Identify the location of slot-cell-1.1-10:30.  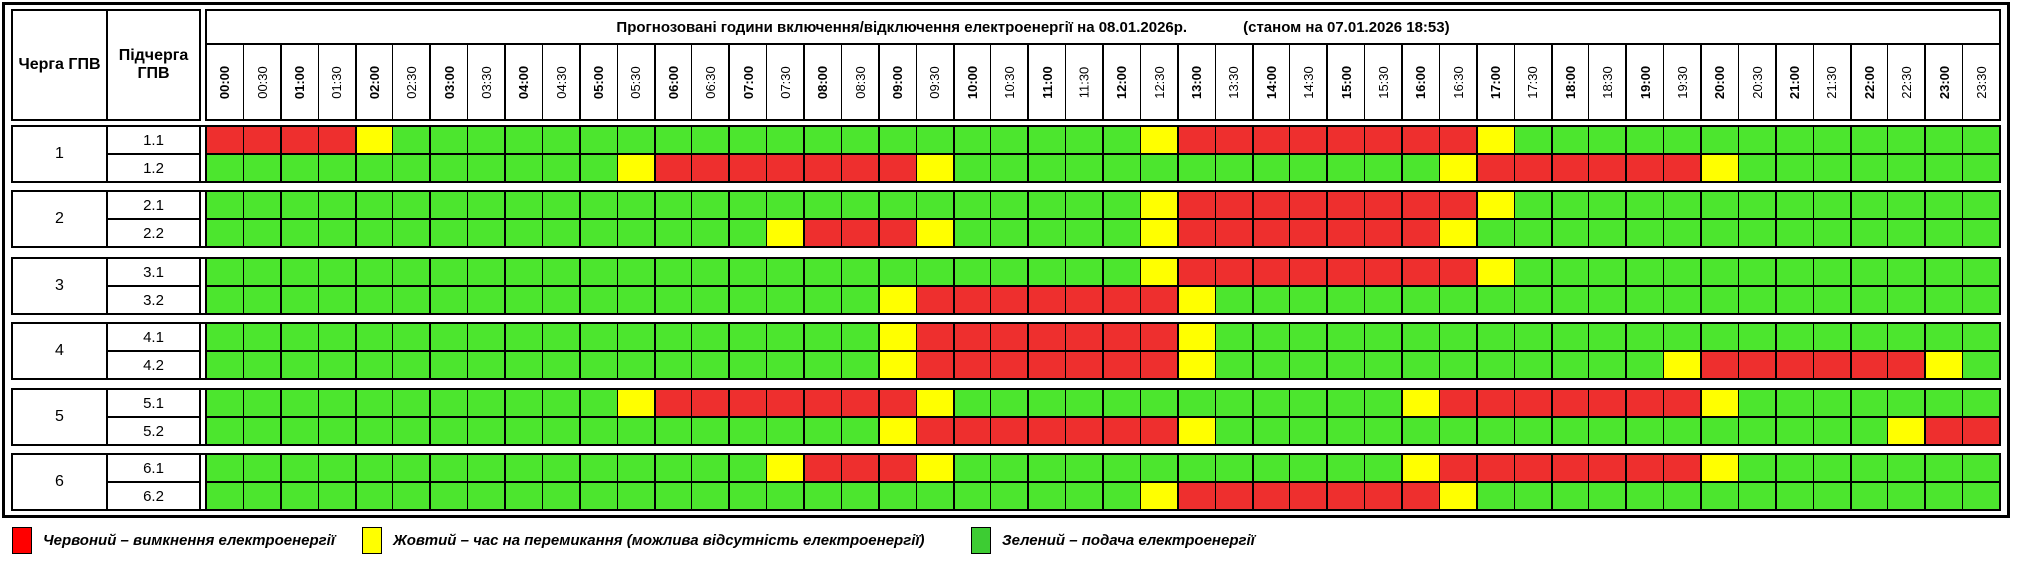
(1009, 140).